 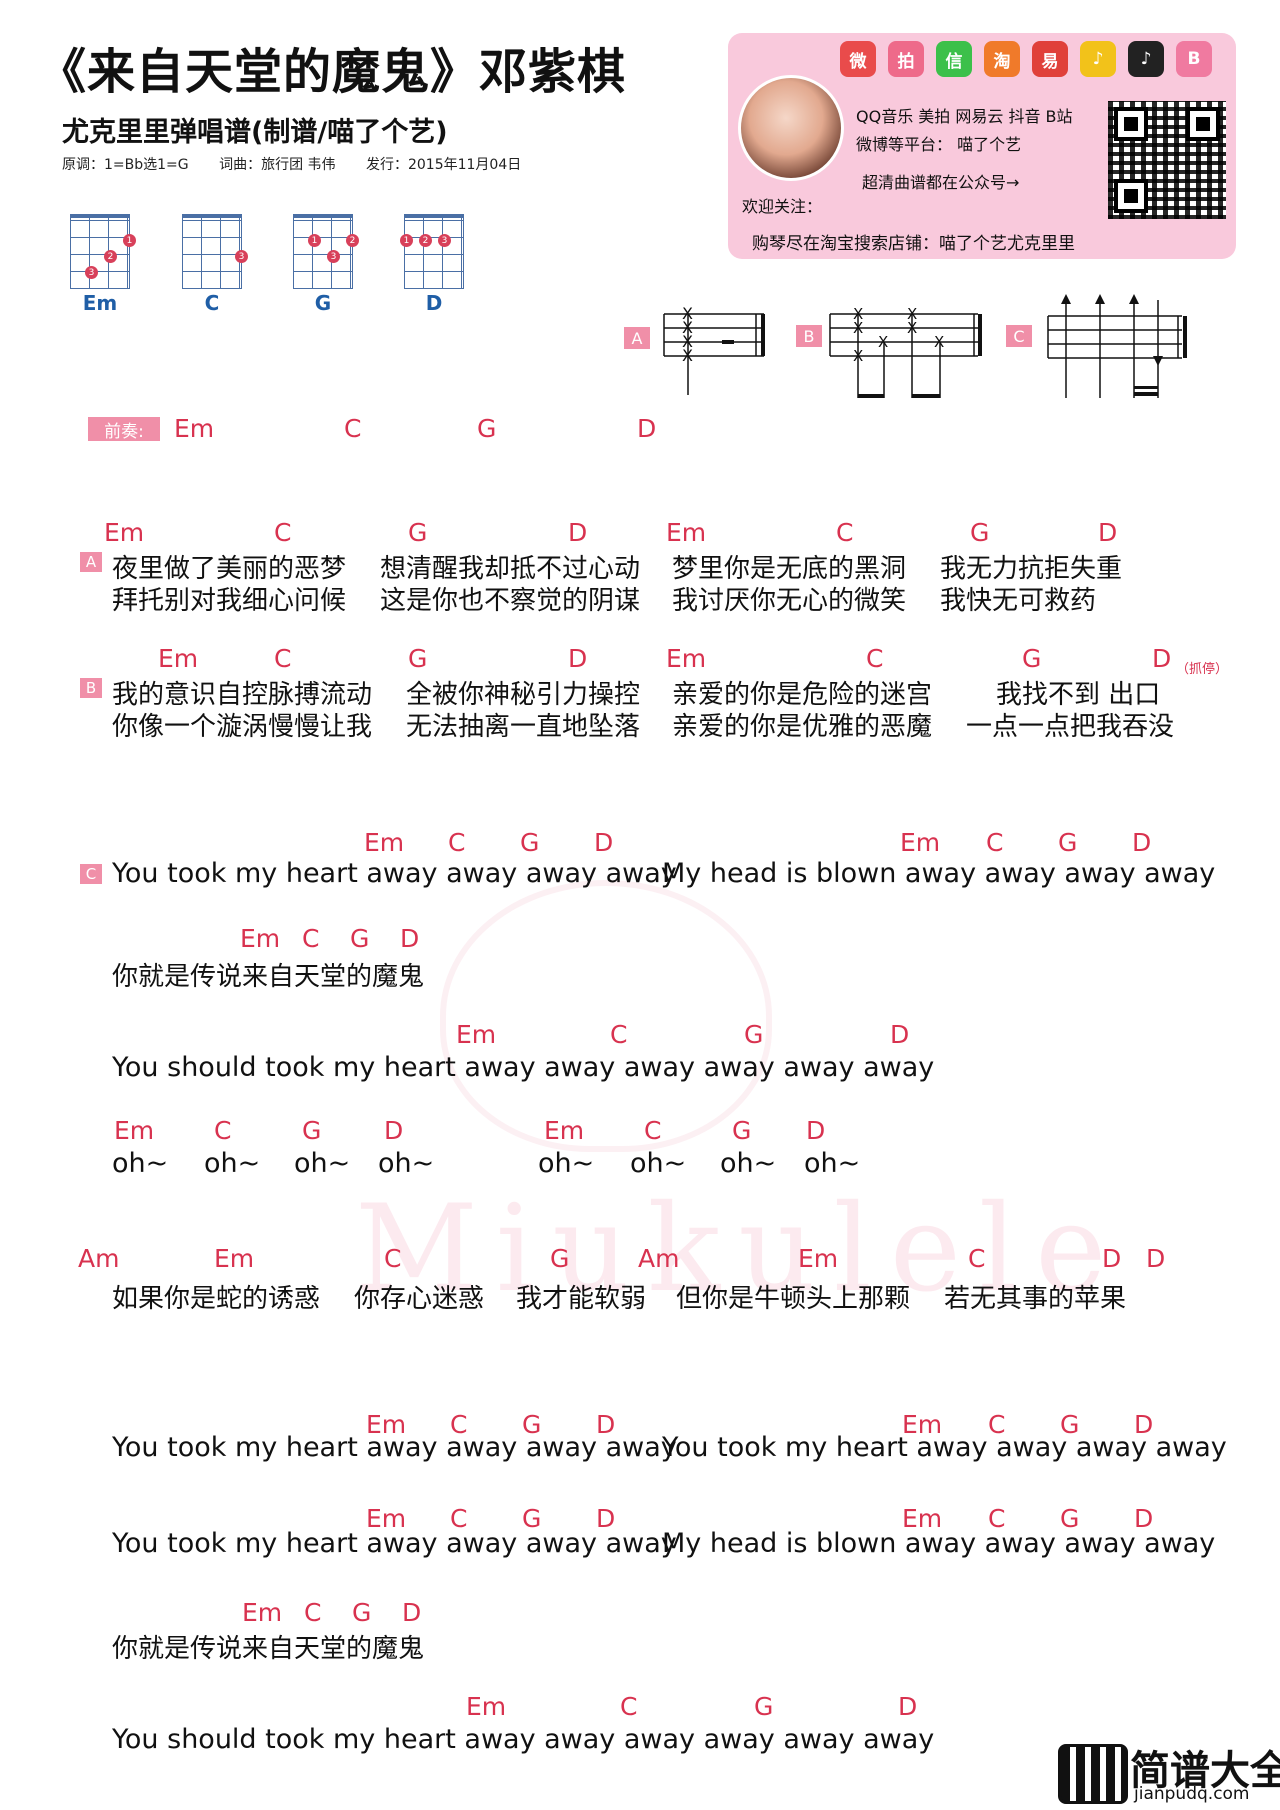 What do you see at coordinates (581, 1299) in the screenshot?
I see `lyric: 我才能软弱` at bounding box center [581, 1299].